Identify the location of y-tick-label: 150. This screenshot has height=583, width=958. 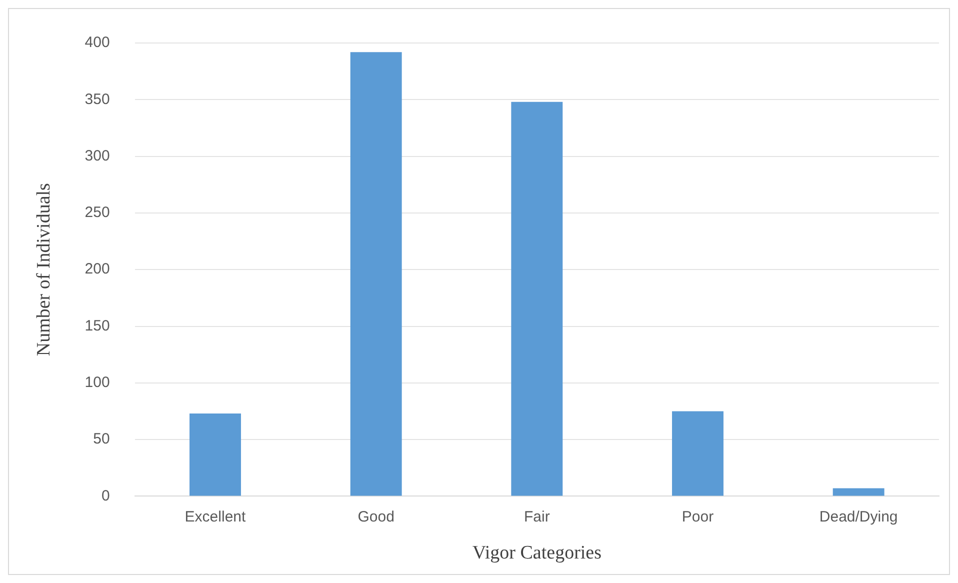
(97, 325).